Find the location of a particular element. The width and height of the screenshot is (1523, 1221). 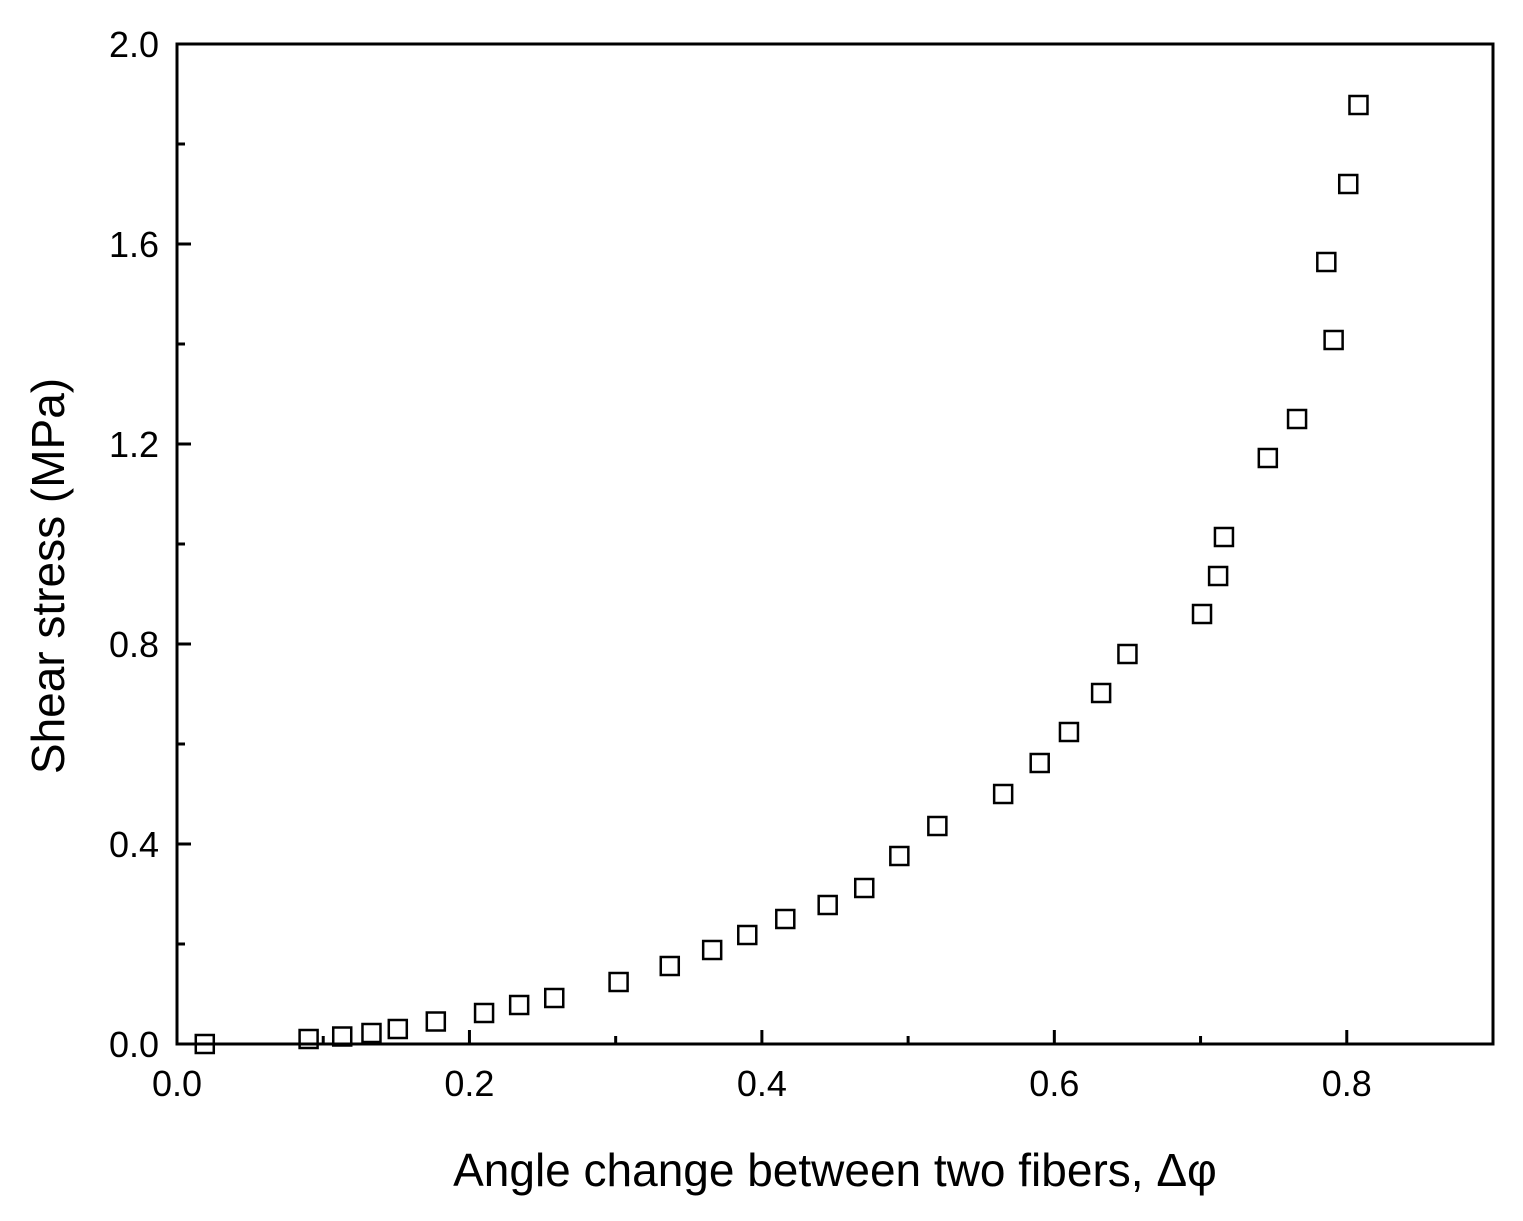

y-tick-label: 1.6 is located at coordinates (134, 244).